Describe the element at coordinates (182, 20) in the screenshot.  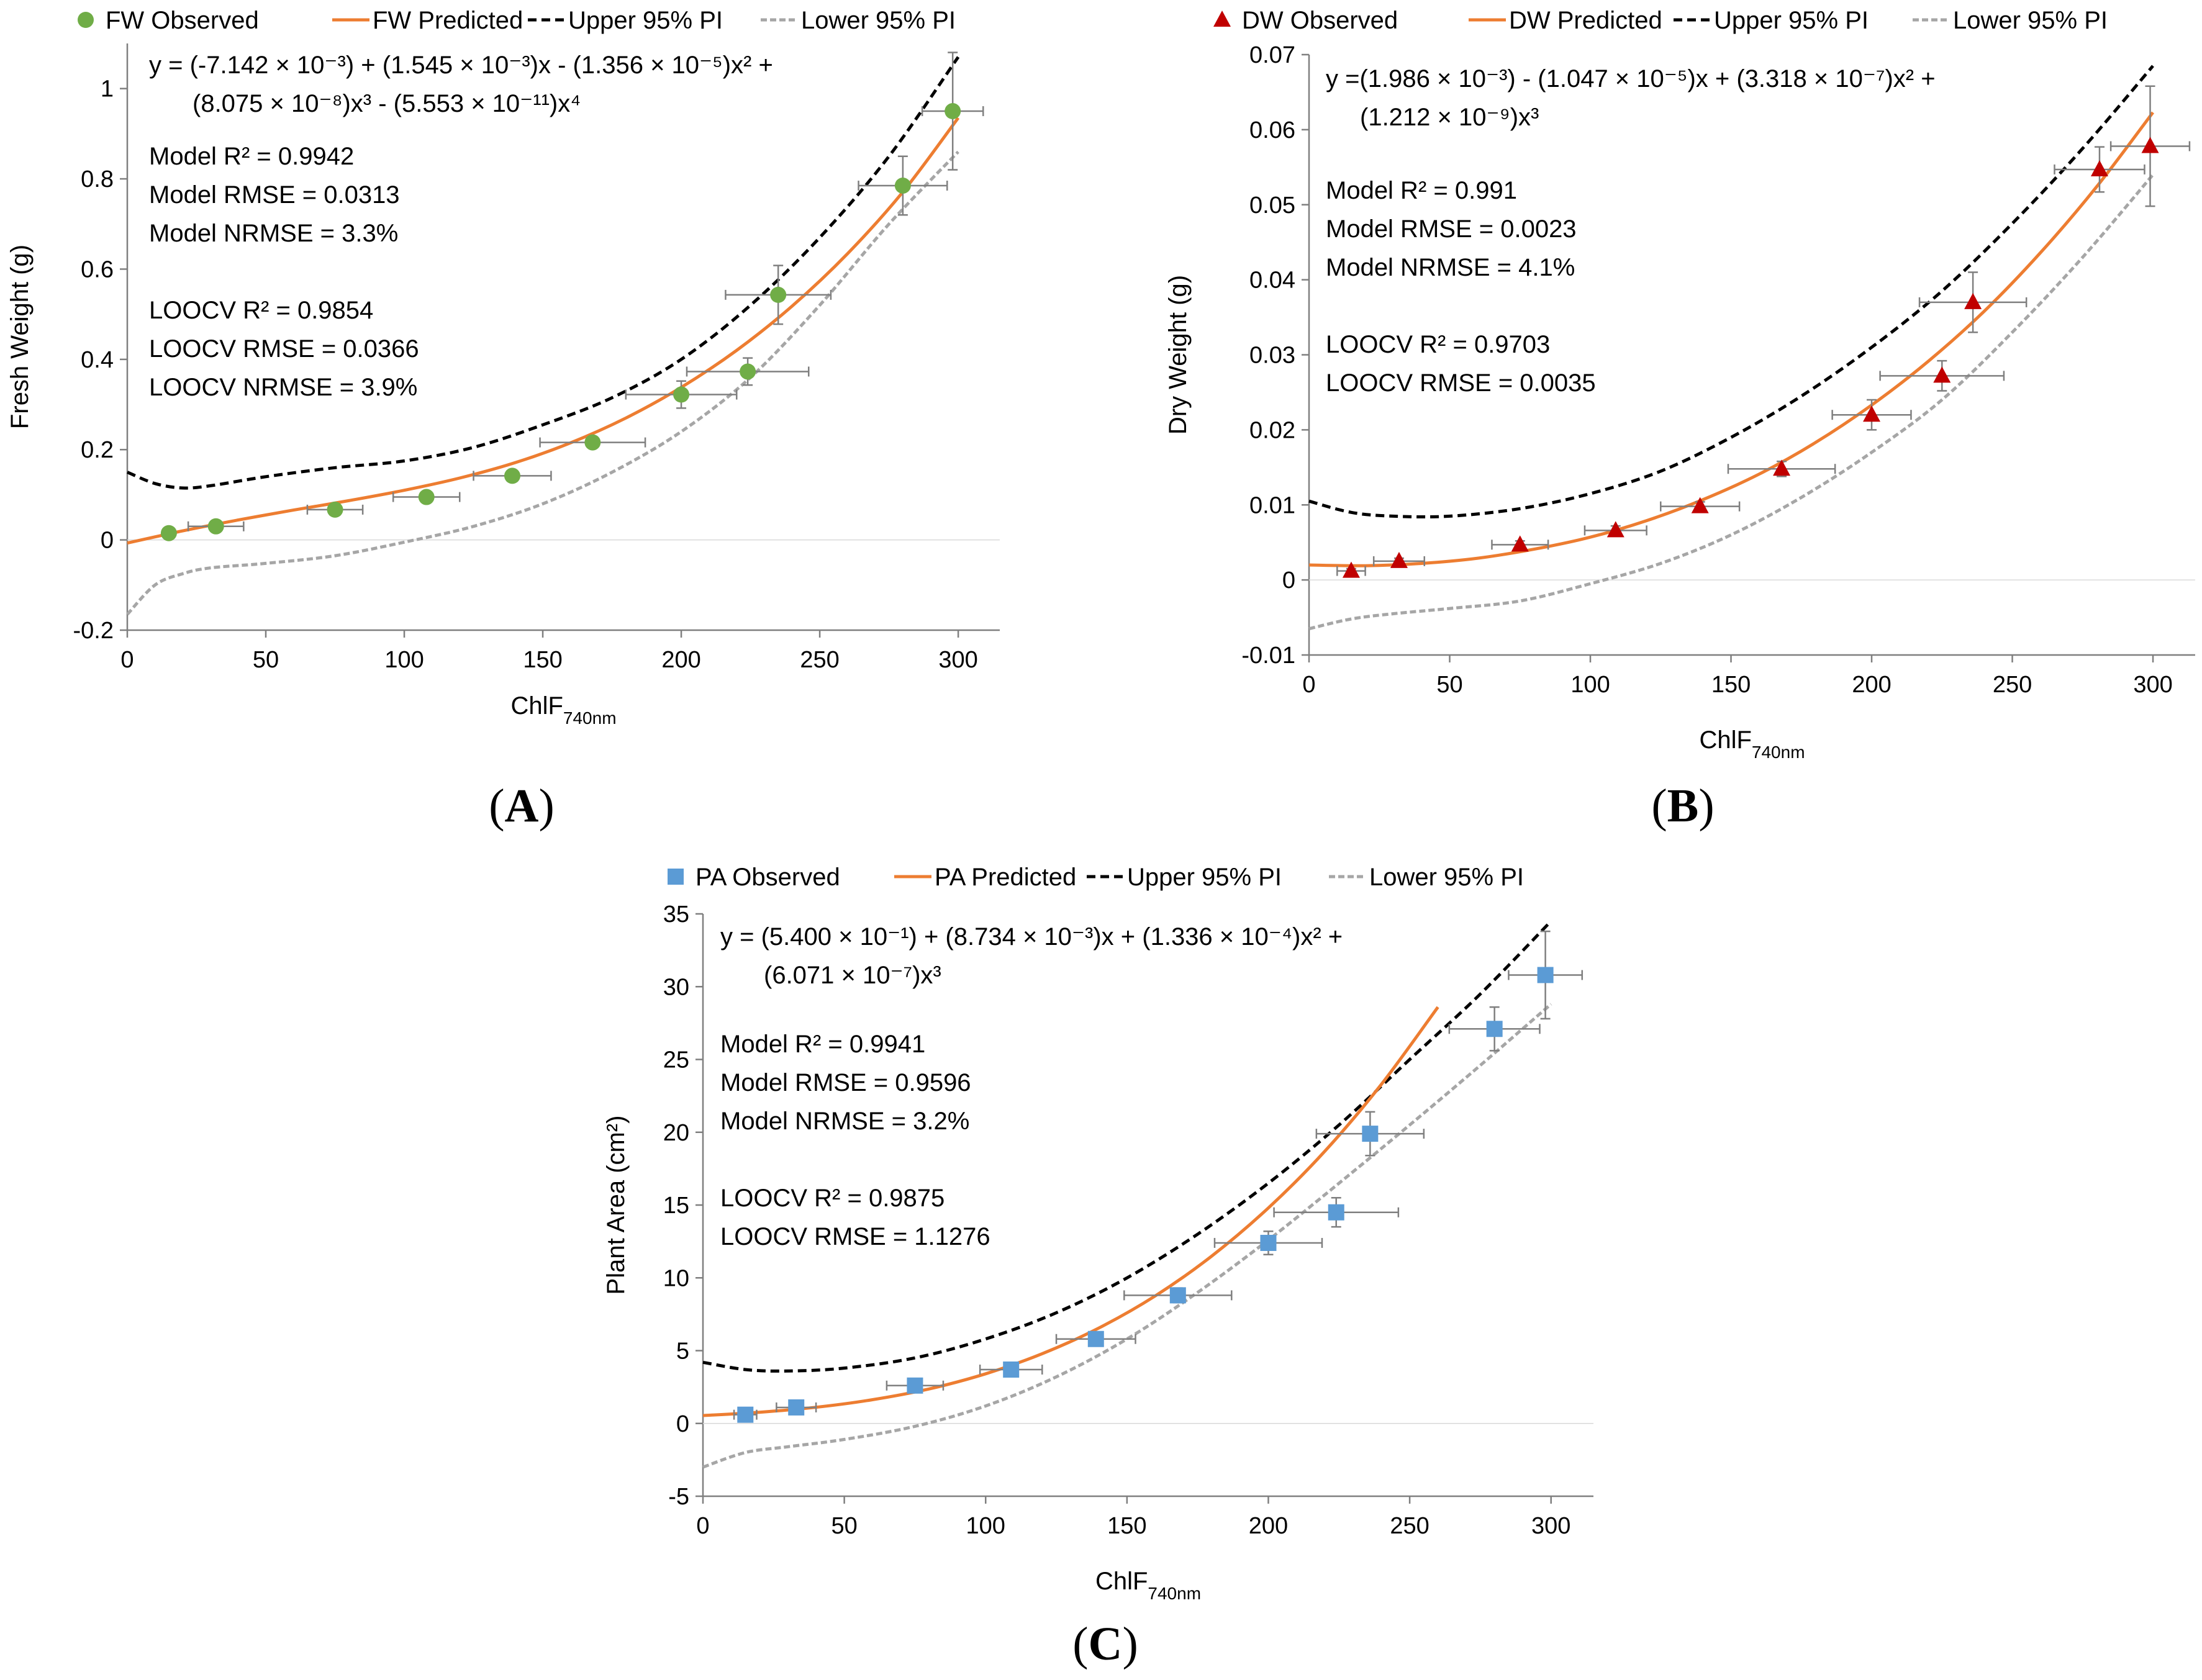
I see `legend-observed-label: FW Observed` at that location.